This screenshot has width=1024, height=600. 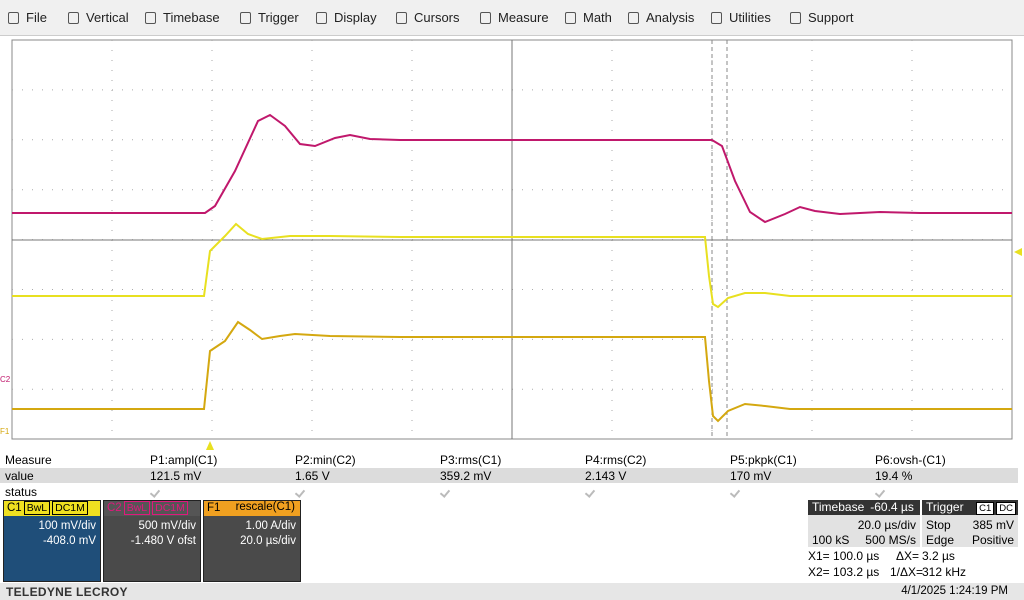 I want to click on trigger-field: Stop, so click(x=938, y=525).